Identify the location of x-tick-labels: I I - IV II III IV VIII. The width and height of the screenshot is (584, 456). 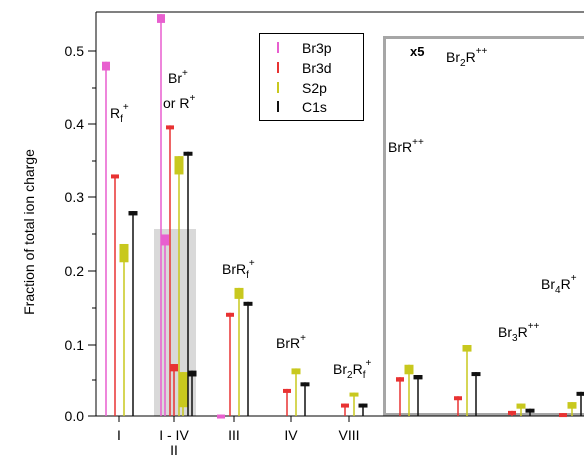
(238, 441).